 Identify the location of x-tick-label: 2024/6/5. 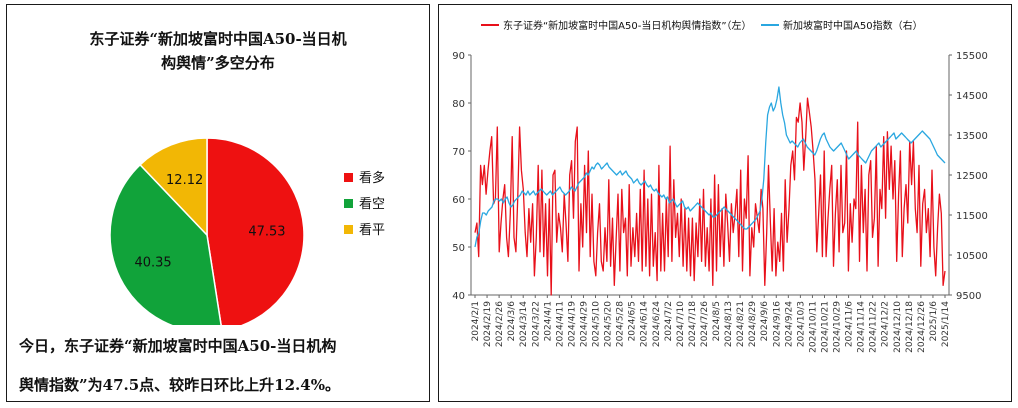
(633, 321).